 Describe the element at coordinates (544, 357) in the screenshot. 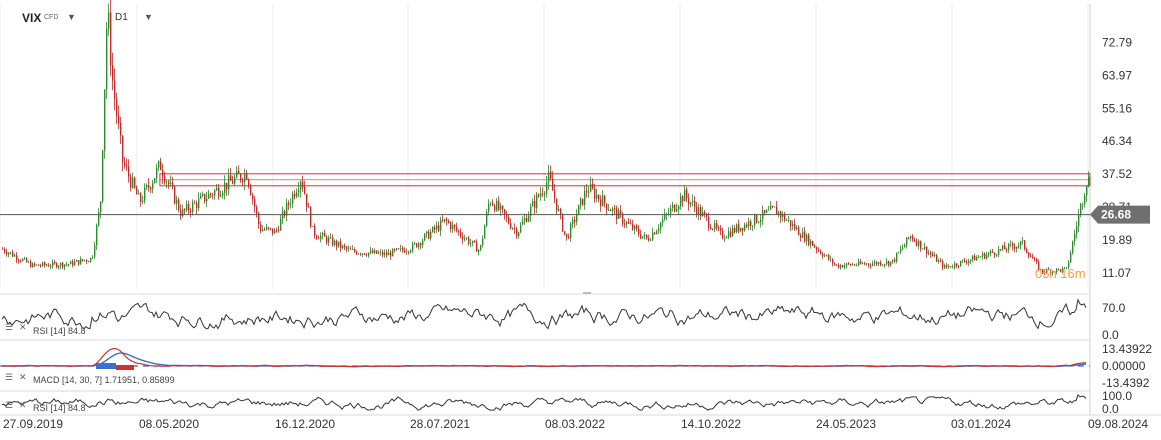

I see `macd-signal-line` at that location.